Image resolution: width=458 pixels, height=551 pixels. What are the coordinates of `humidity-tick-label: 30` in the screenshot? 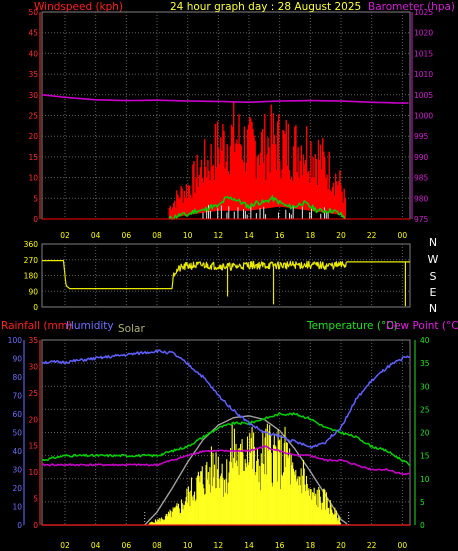 It's located at (17, 470).